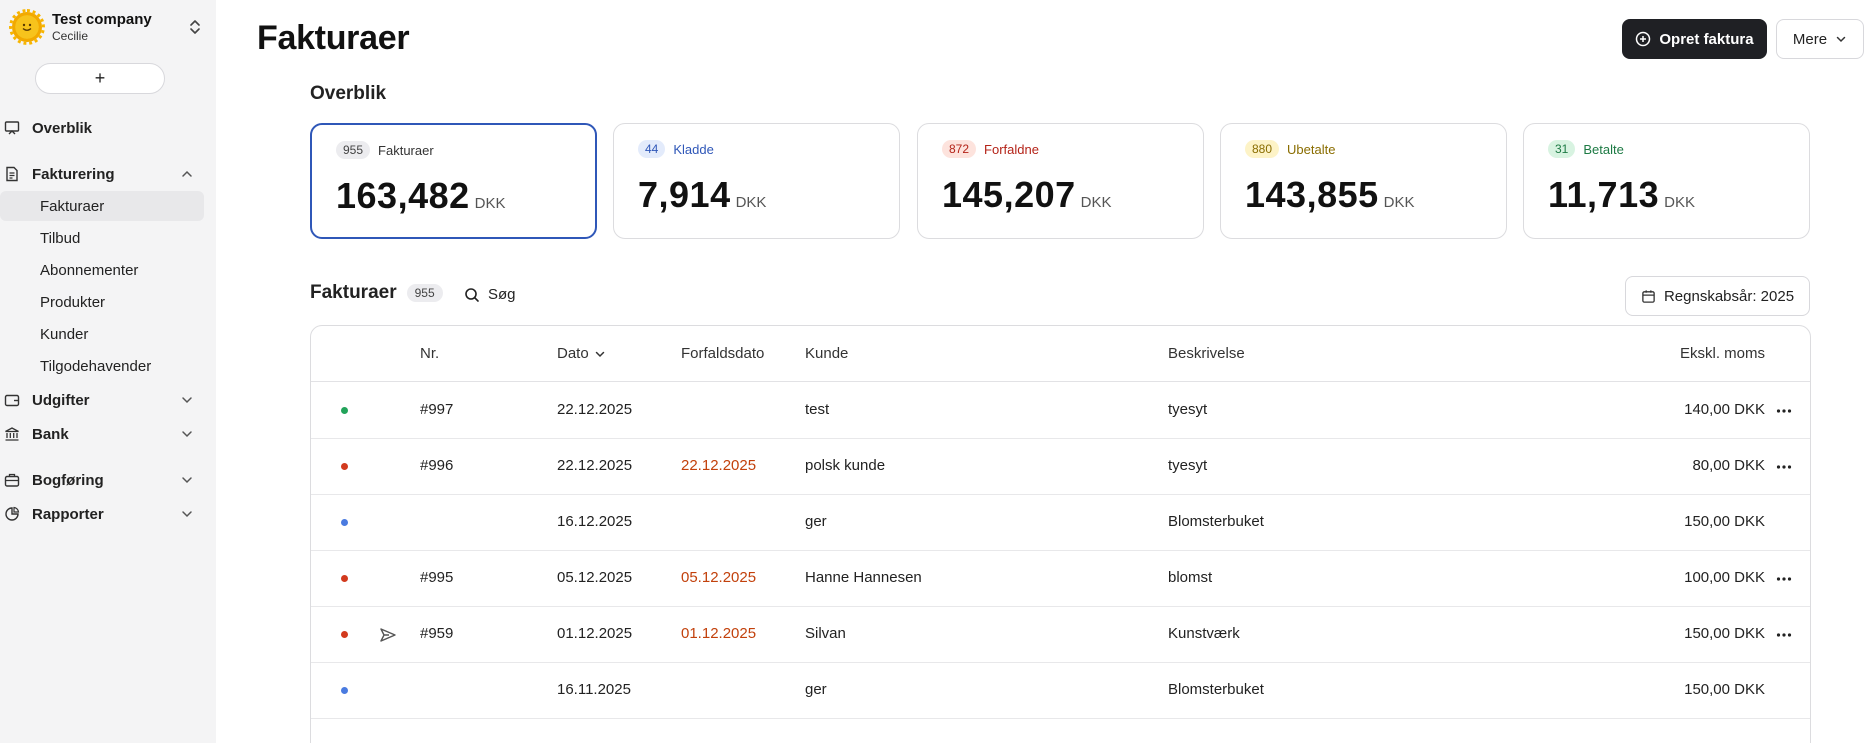 This screenshot has width=1866, height=743. What do you see at coordinates (1666, 181) in the screenshot?
I see `overview-card-betalte: 31 Betalte 11,713 DKK` at bounding box center [1666, 181].